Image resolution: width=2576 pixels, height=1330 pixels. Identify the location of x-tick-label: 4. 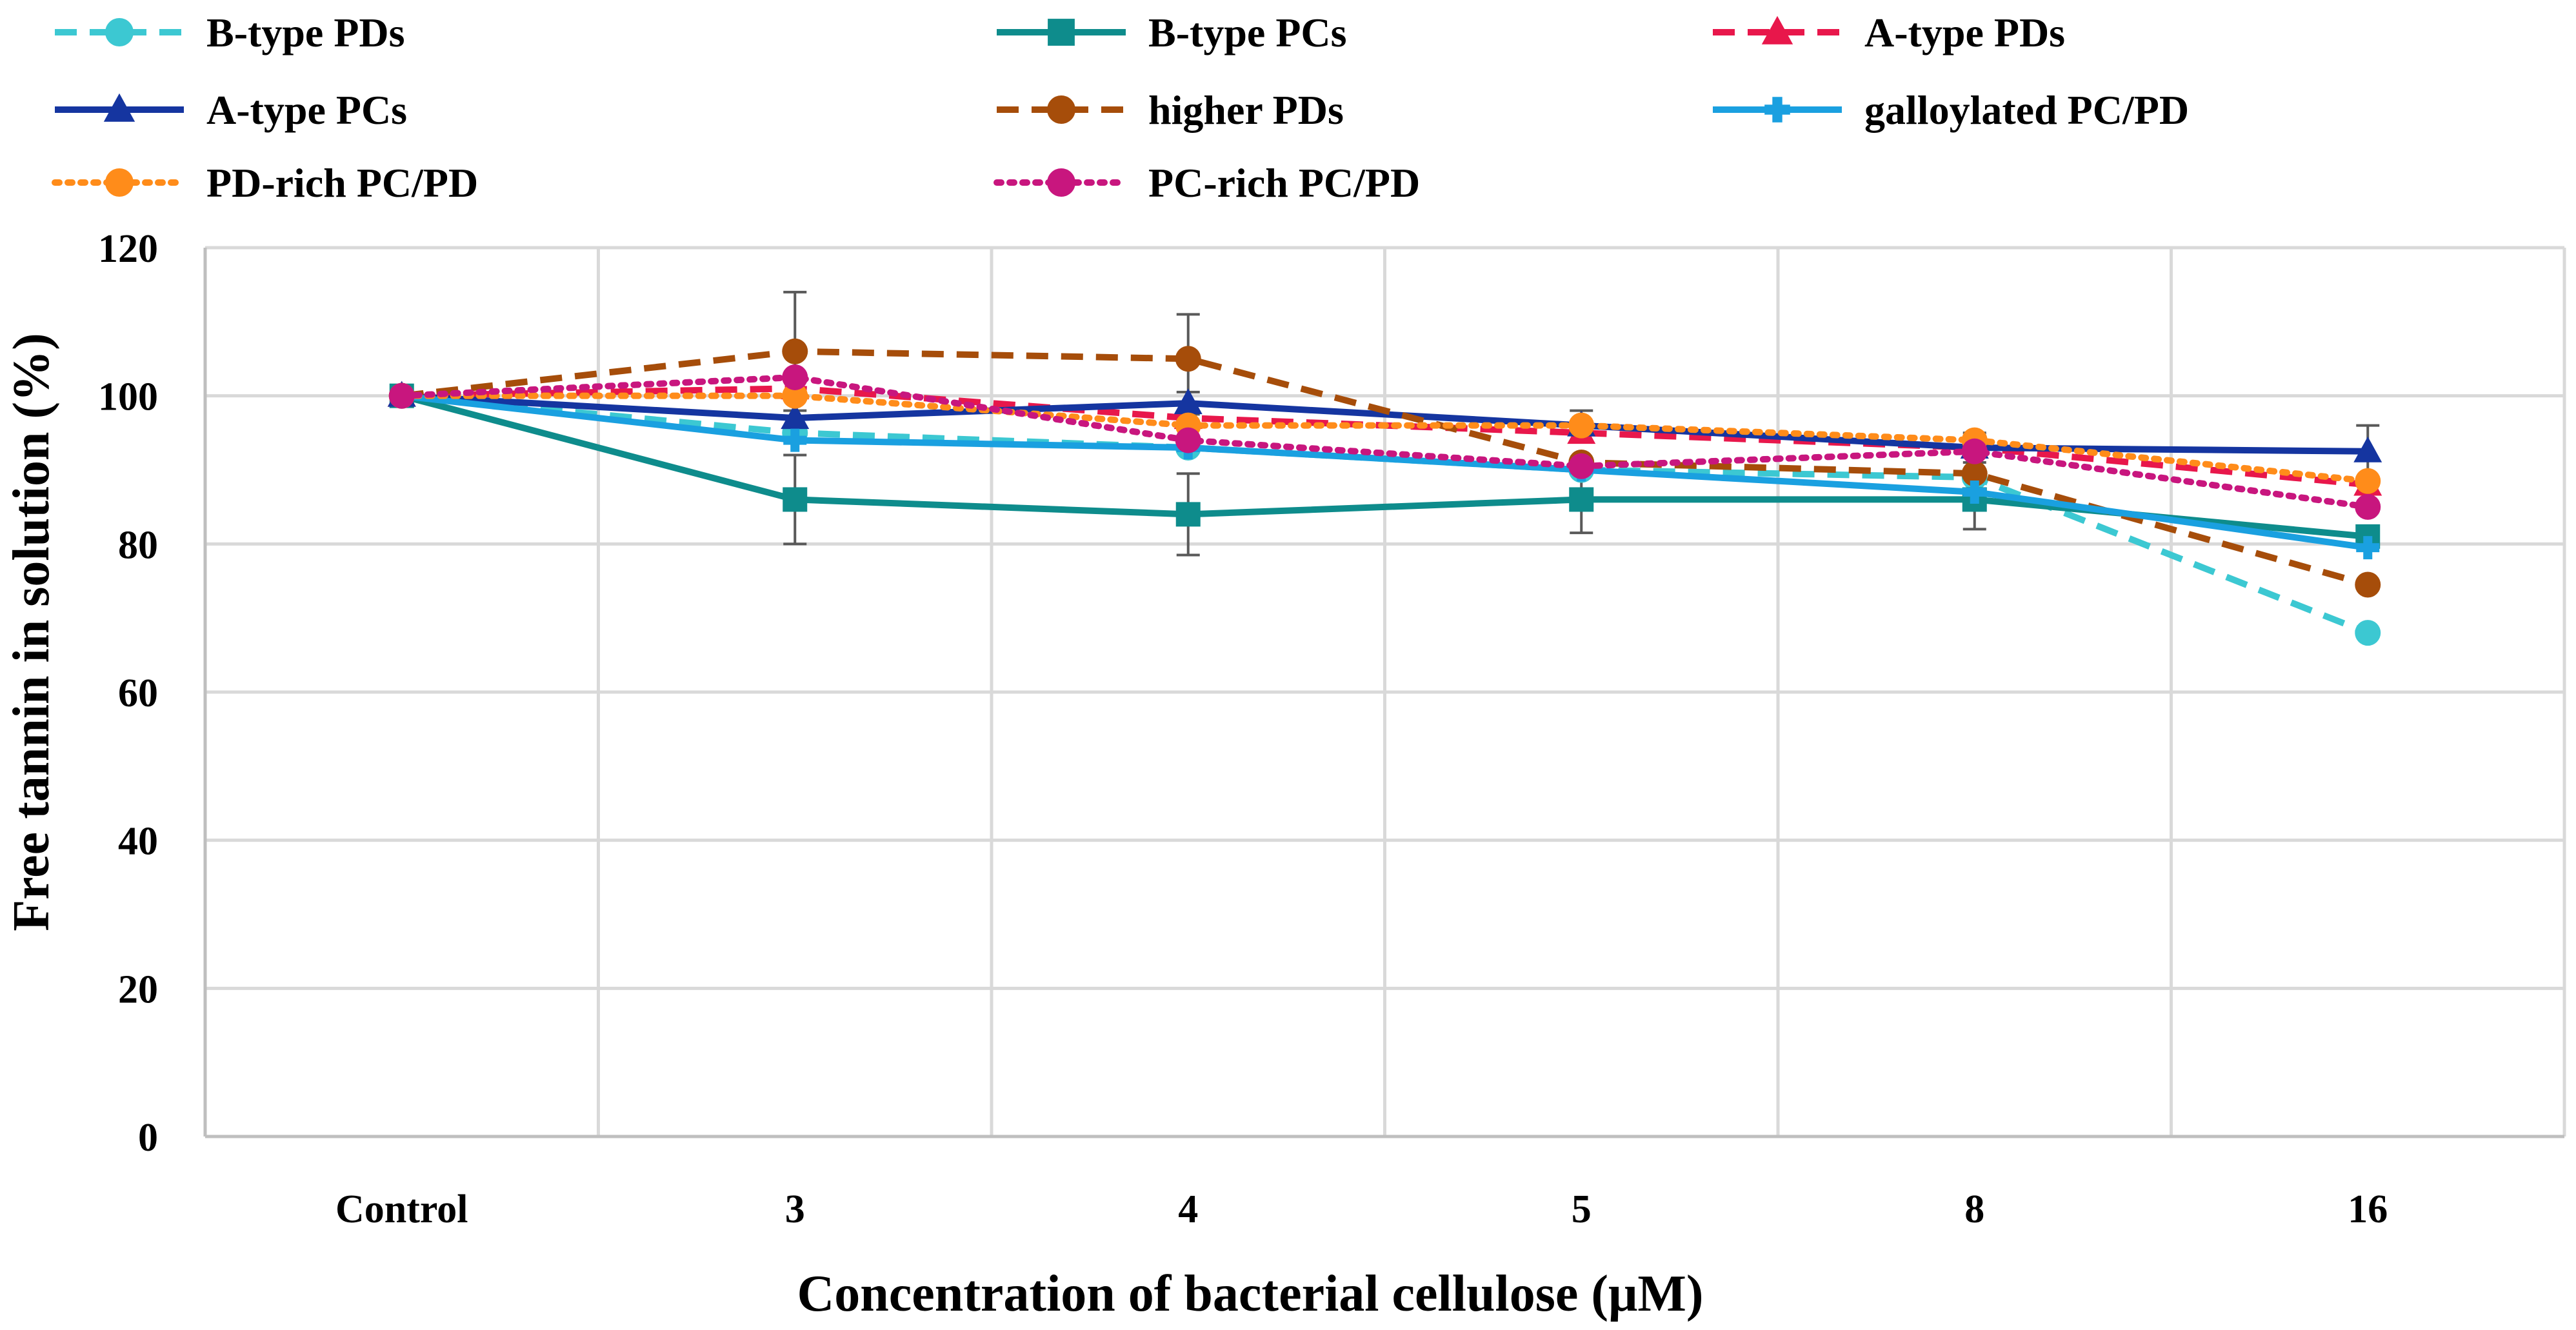
(1188, 1209).